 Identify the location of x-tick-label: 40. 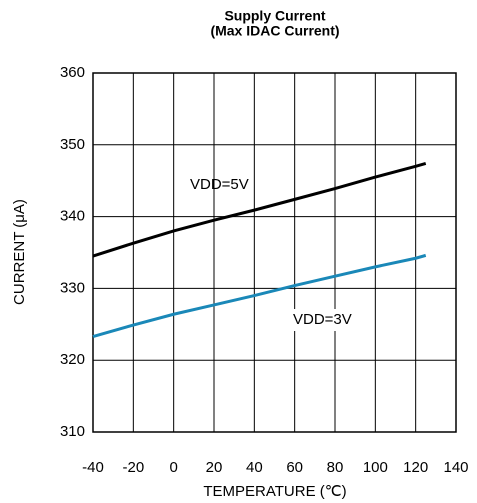
(254, 467).